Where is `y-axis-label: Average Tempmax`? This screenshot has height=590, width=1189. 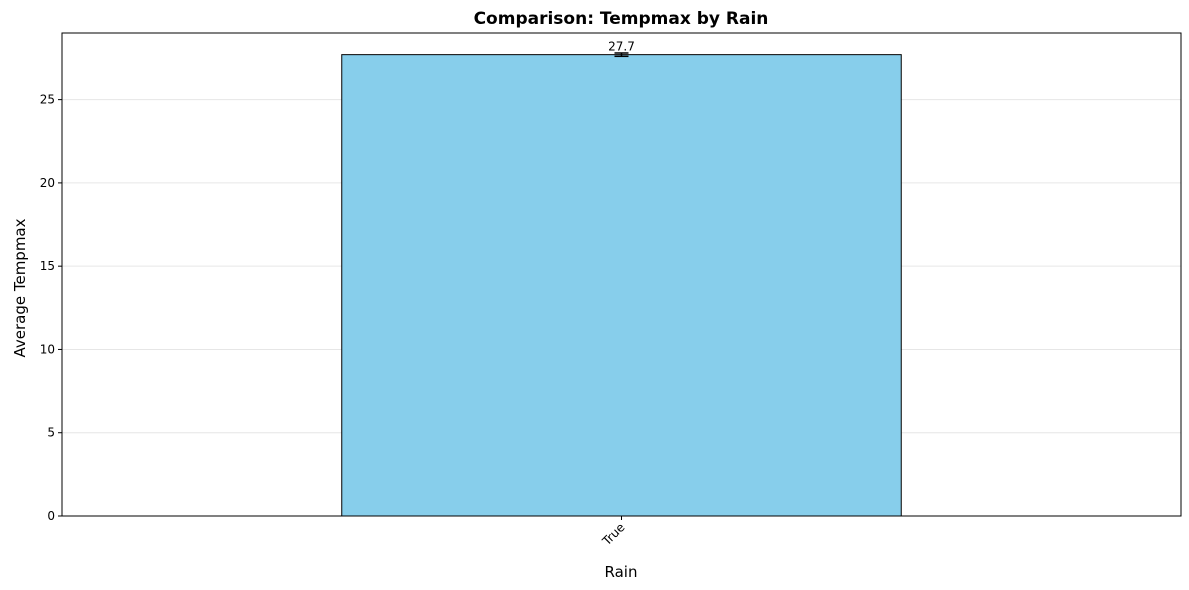
y-axis-label: Average Tempmax is located at coordinates (20, 287).